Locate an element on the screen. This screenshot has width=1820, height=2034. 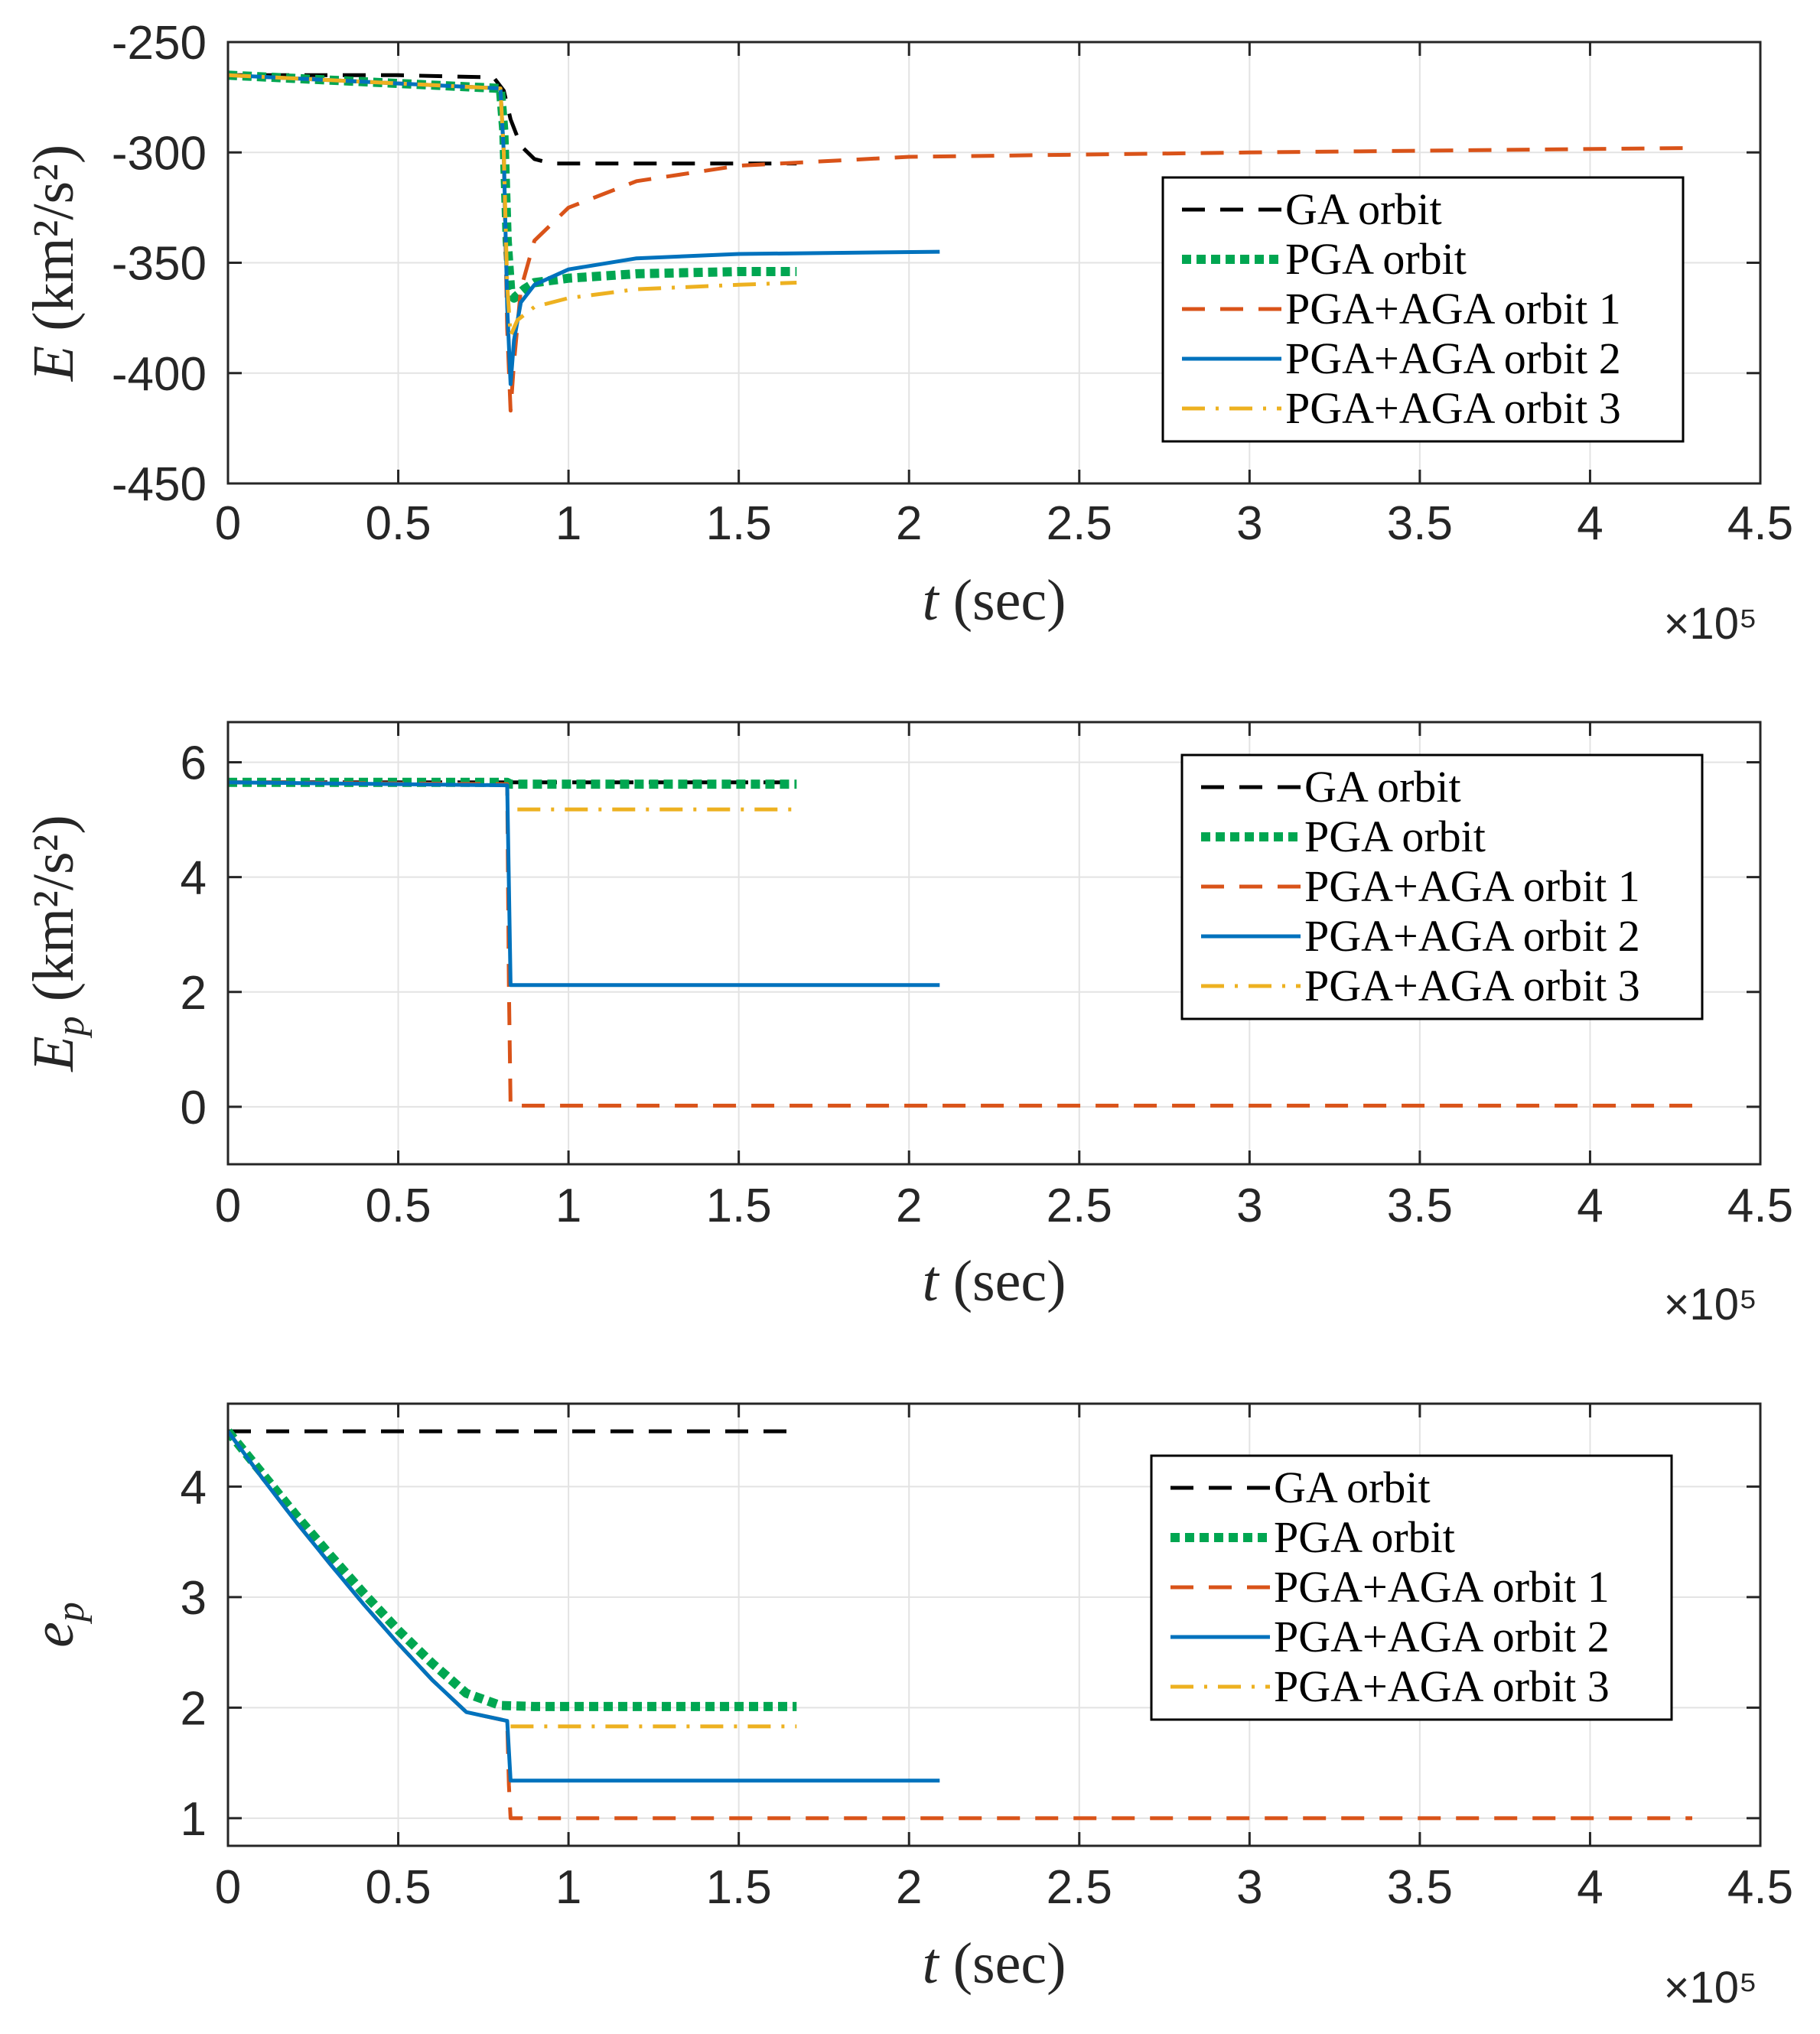
y-tick-label: -450 is located at coordinates (159, 484).